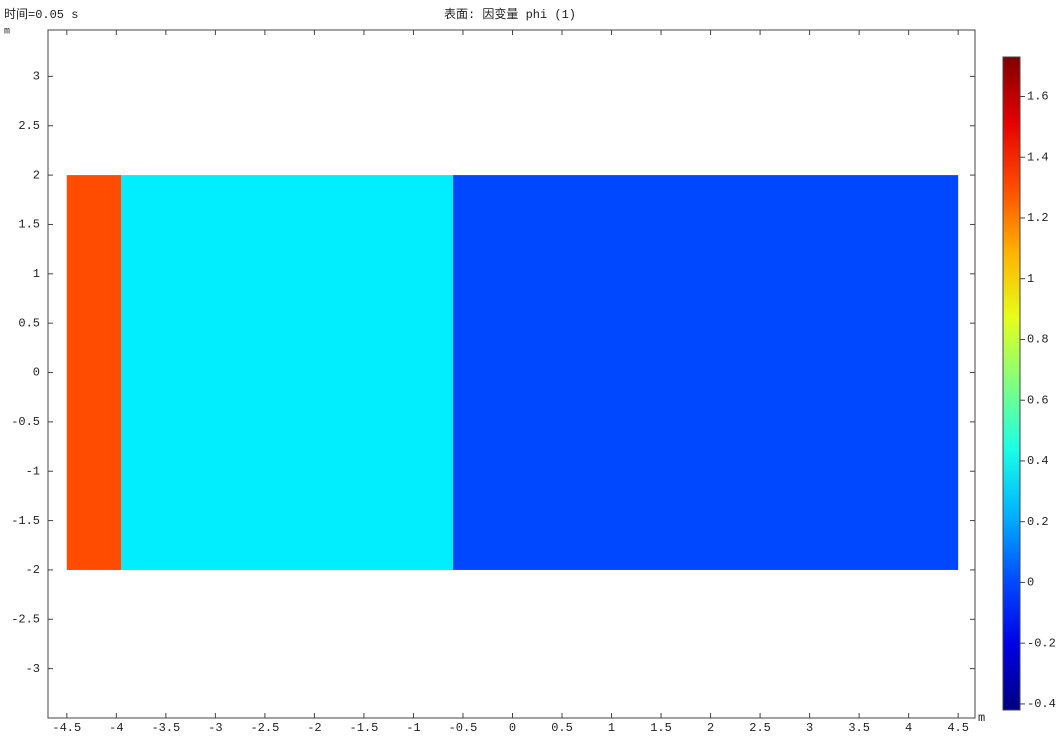 The width and height of the screenshot is (1059, 737). What do you see at coordinates (1030, 583) in the screenshot?
I see `colorbar-tick-label: 0` at bounding box center [1030, 583].